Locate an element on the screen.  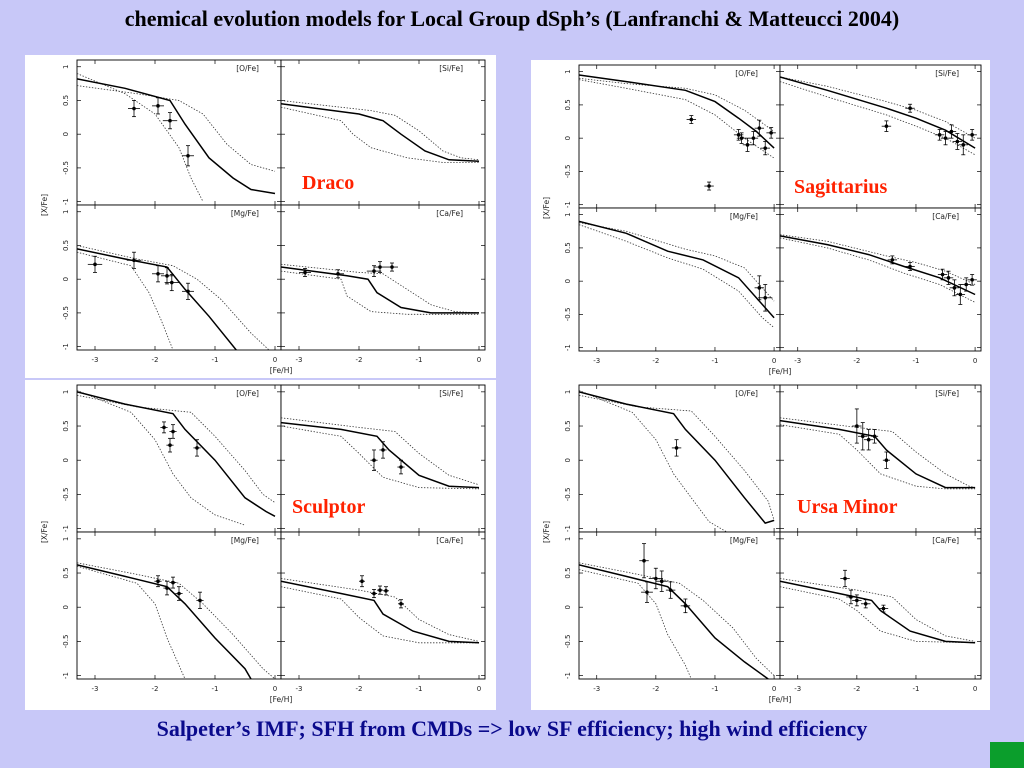
title-citation: (Lanfranchi & Matteucci 2004) is located at coordinates (752, 18).